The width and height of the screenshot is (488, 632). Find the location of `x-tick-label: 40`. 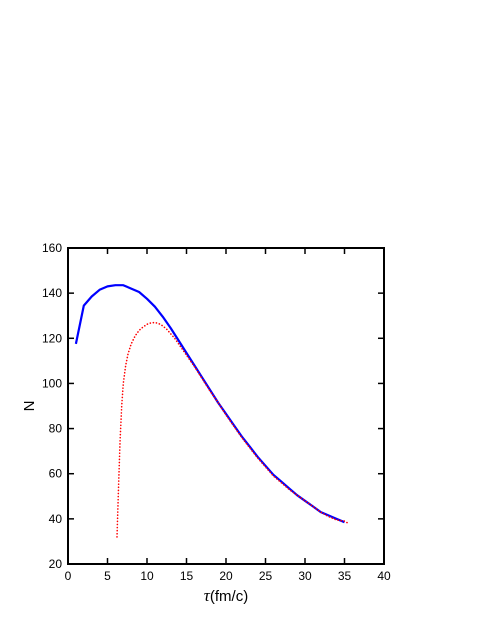

x-tick-label: 40 is located at coordinates (384, 576).